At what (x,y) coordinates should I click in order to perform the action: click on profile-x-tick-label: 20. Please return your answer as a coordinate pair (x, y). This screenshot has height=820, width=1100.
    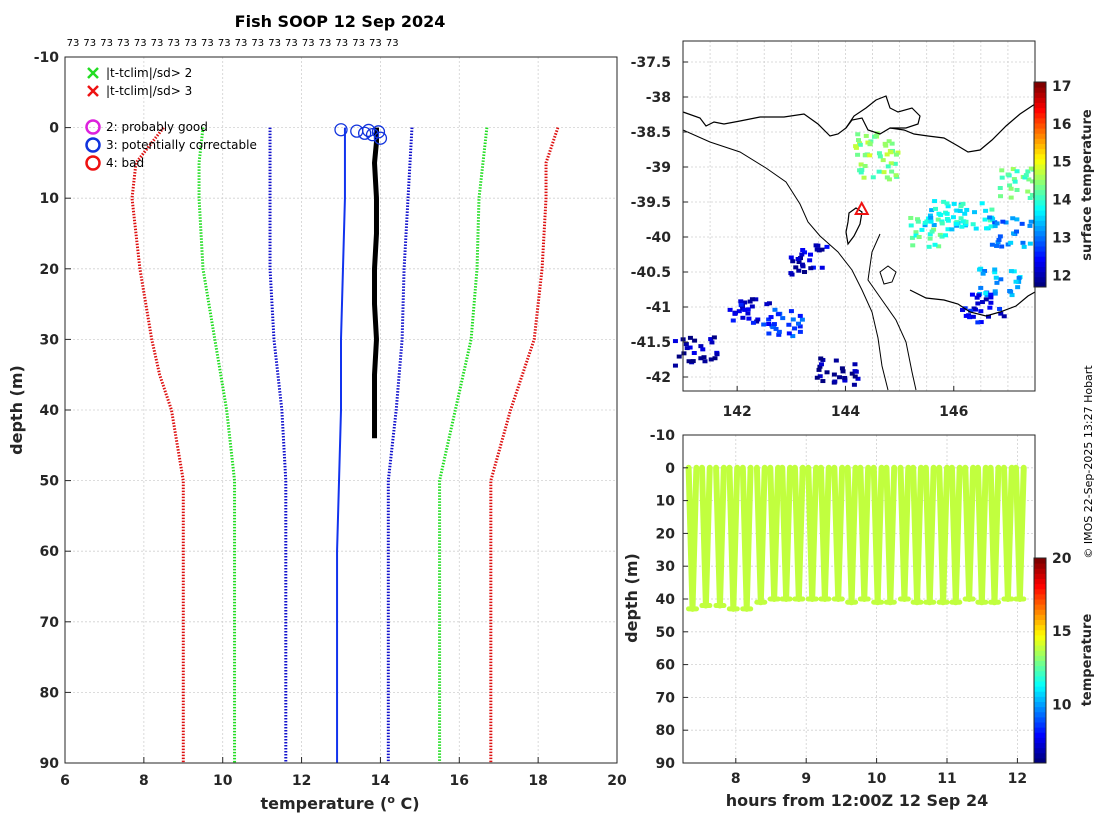
    Looking at the image, I should click on (617, 781).